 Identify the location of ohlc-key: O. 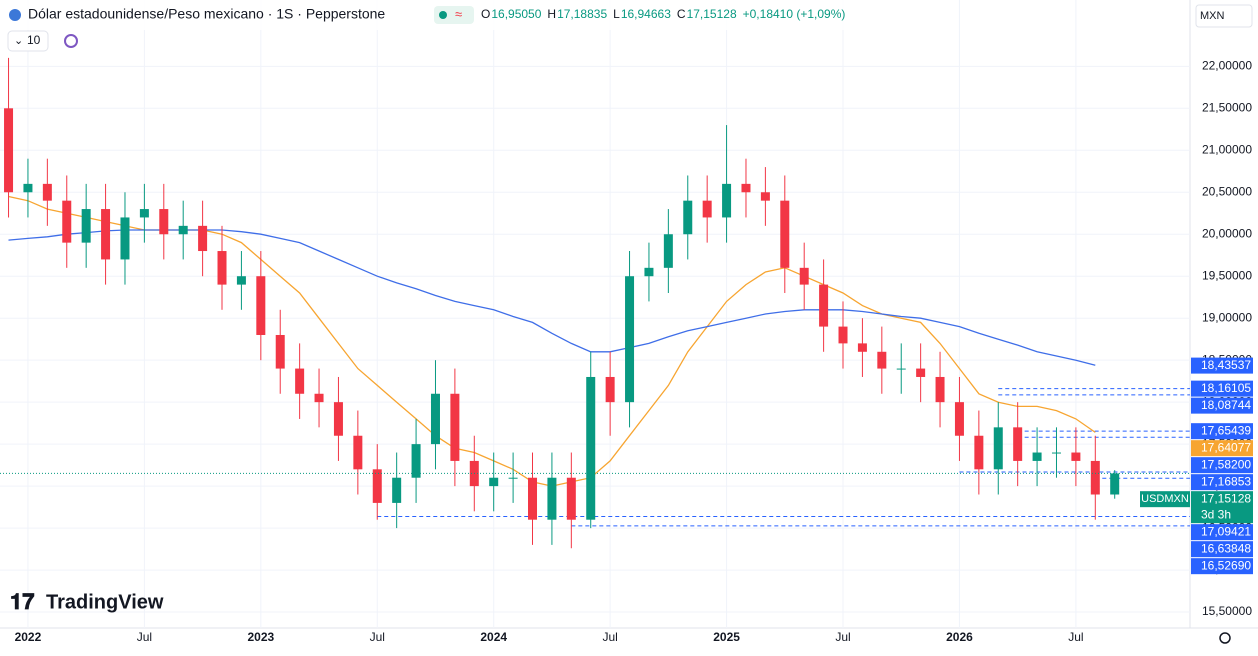
(485, 14).